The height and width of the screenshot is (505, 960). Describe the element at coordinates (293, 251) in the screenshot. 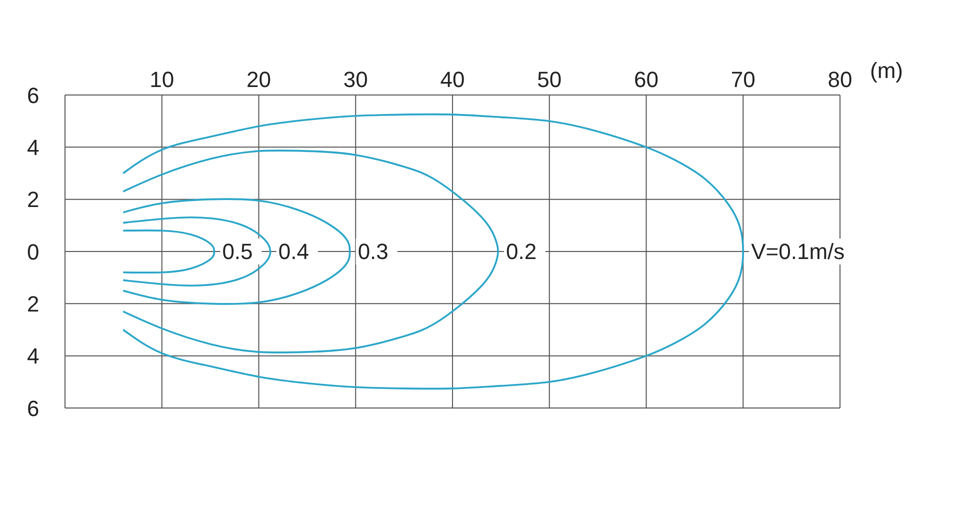

I see `series-label: 0.4` at that location.